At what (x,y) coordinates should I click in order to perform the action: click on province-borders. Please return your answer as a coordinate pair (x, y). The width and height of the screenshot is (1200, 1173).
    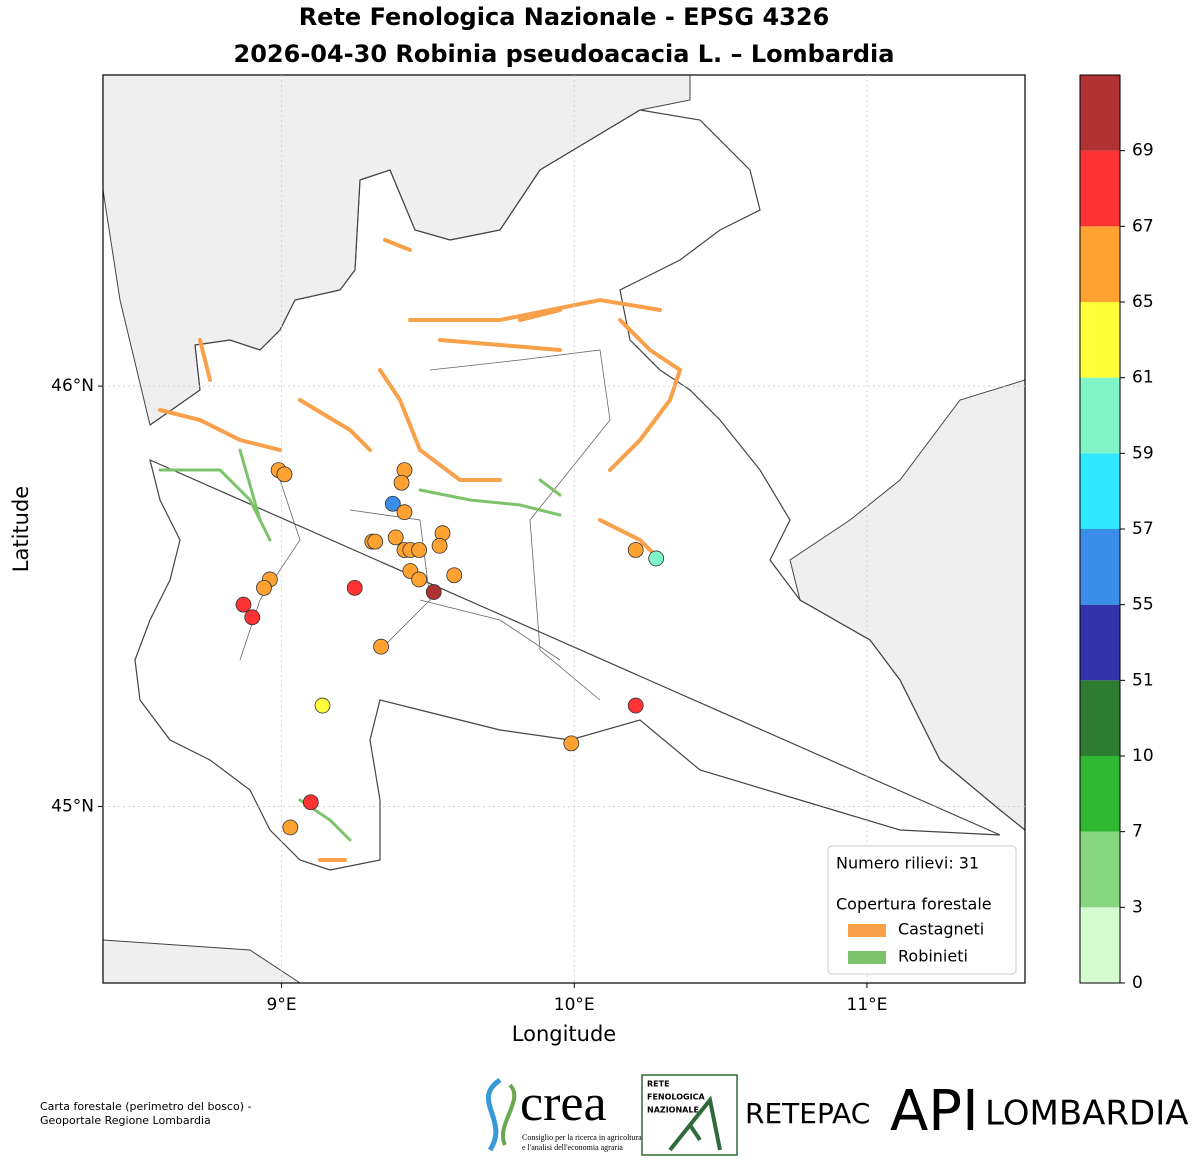
    Looking at the image, I should click on (425, 525).